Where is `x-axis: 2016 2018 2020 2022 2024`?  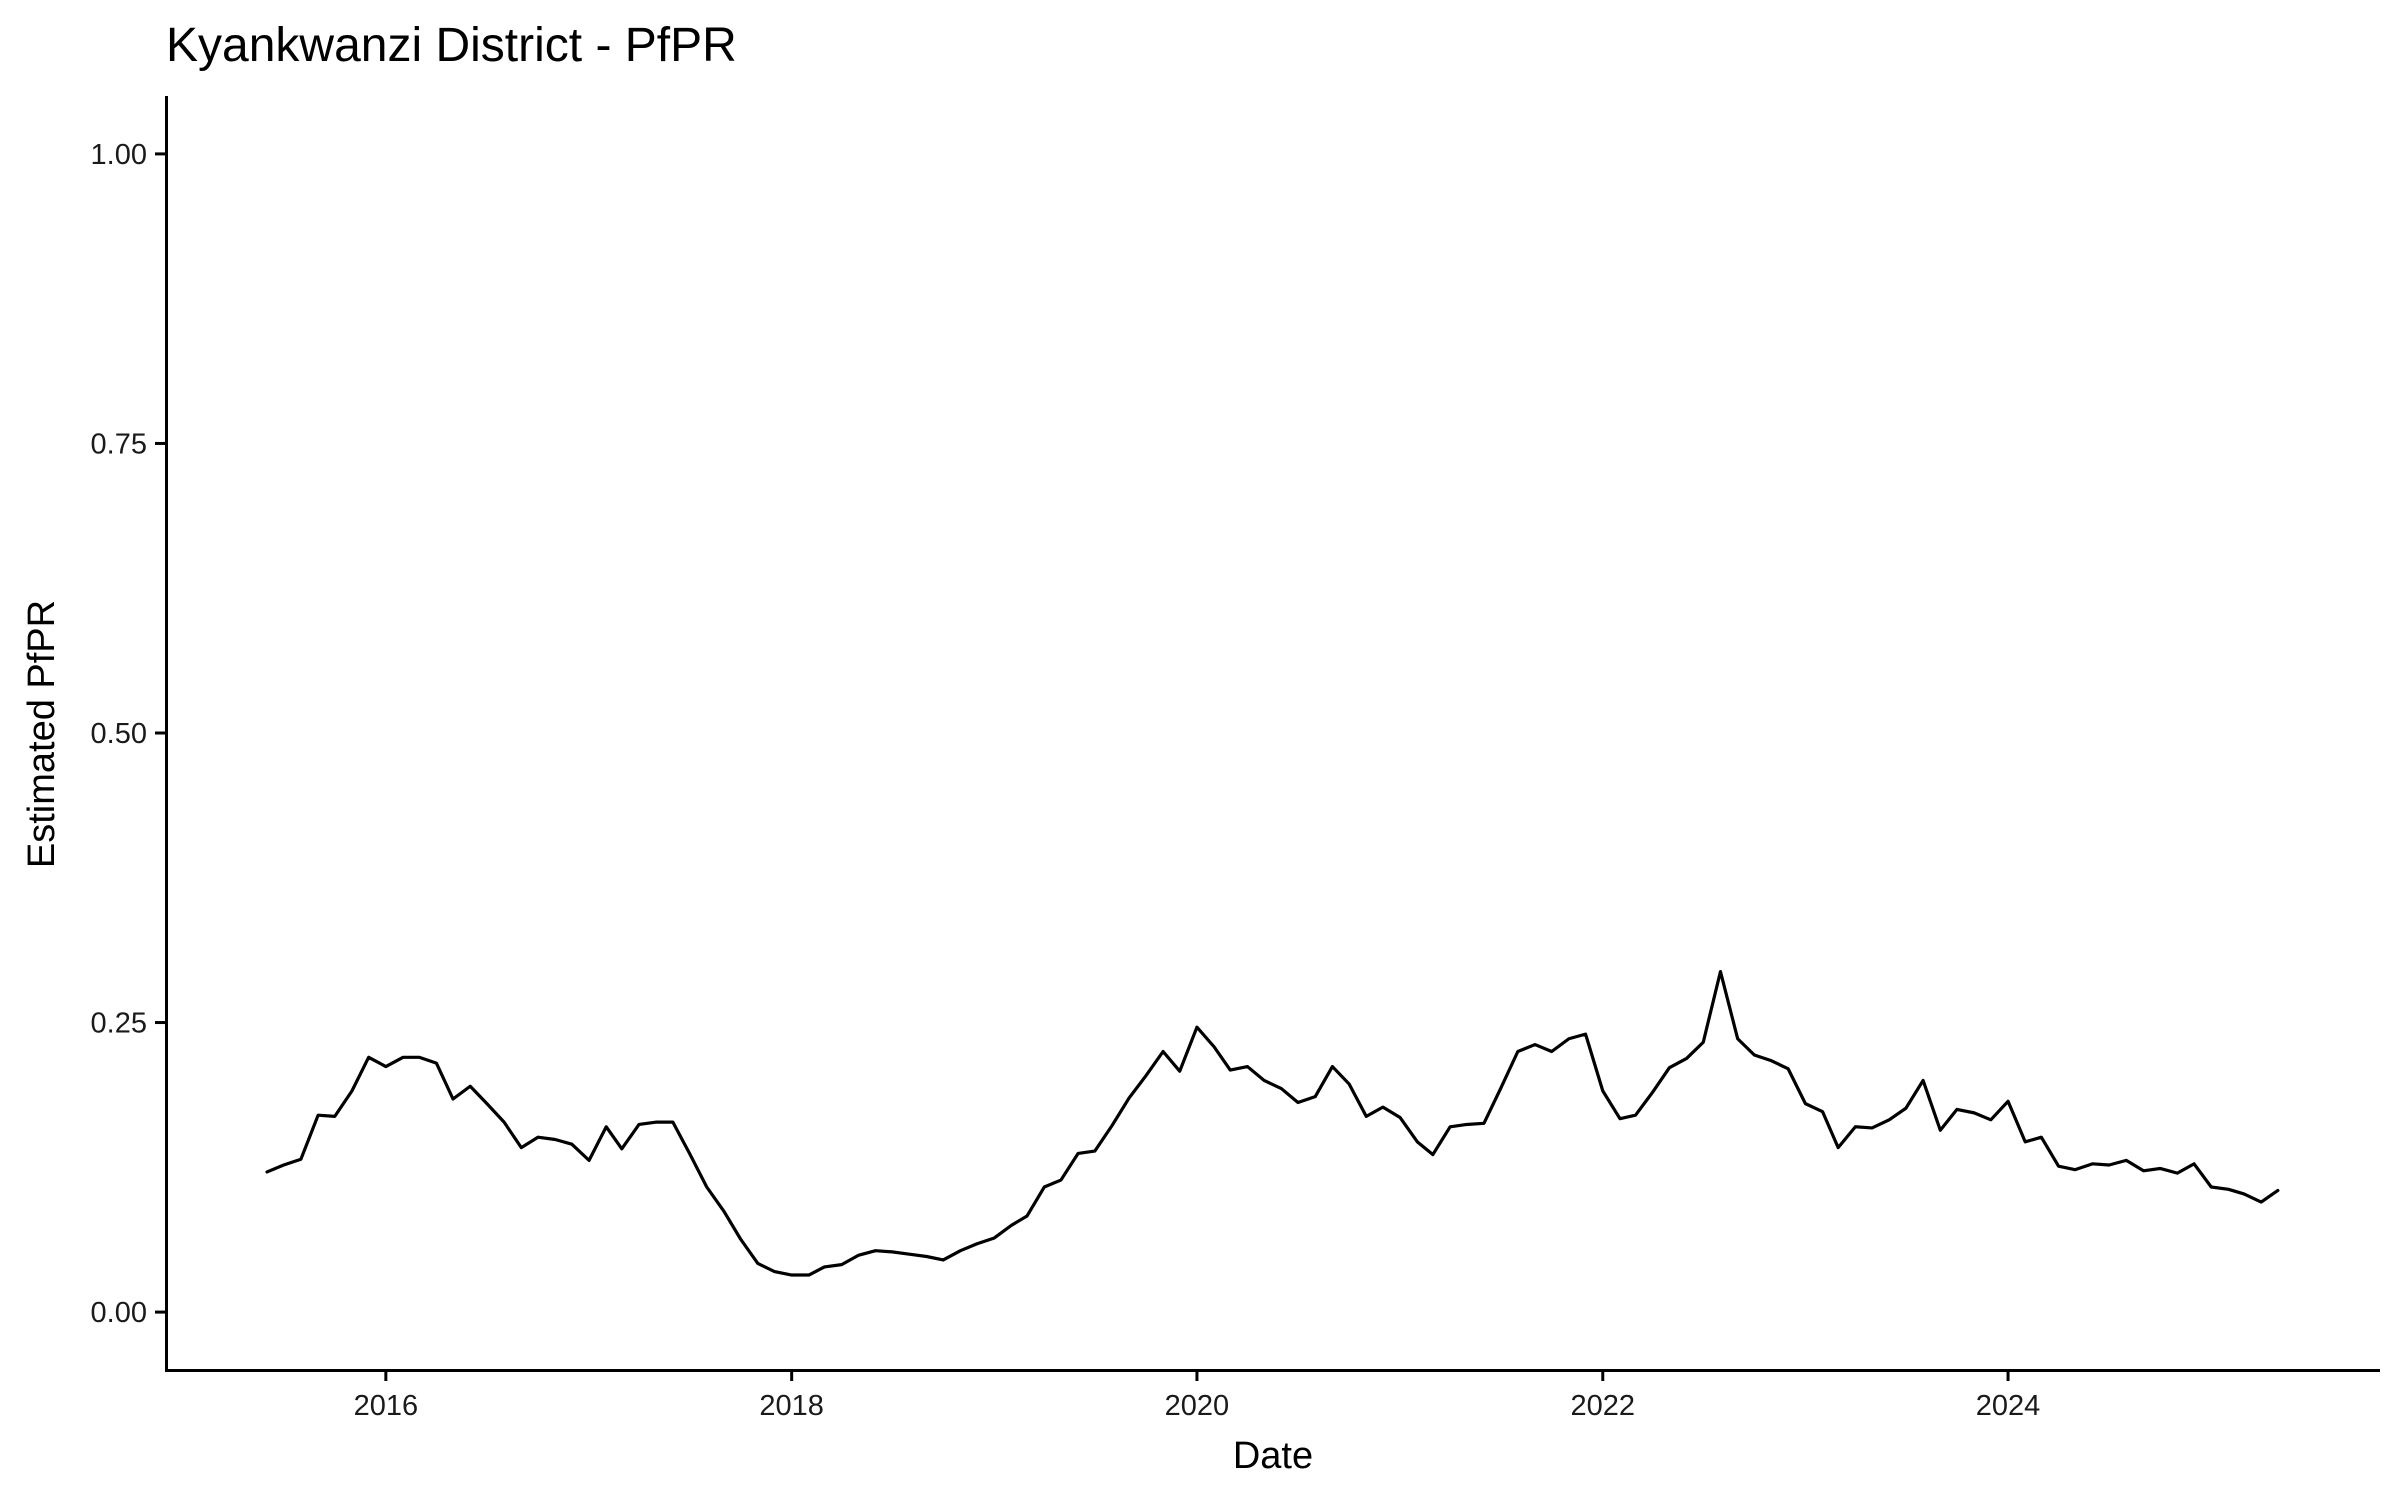
x-axis: 2016 2018 2020 2022 2024 is located at coordinates (1197, 1396).